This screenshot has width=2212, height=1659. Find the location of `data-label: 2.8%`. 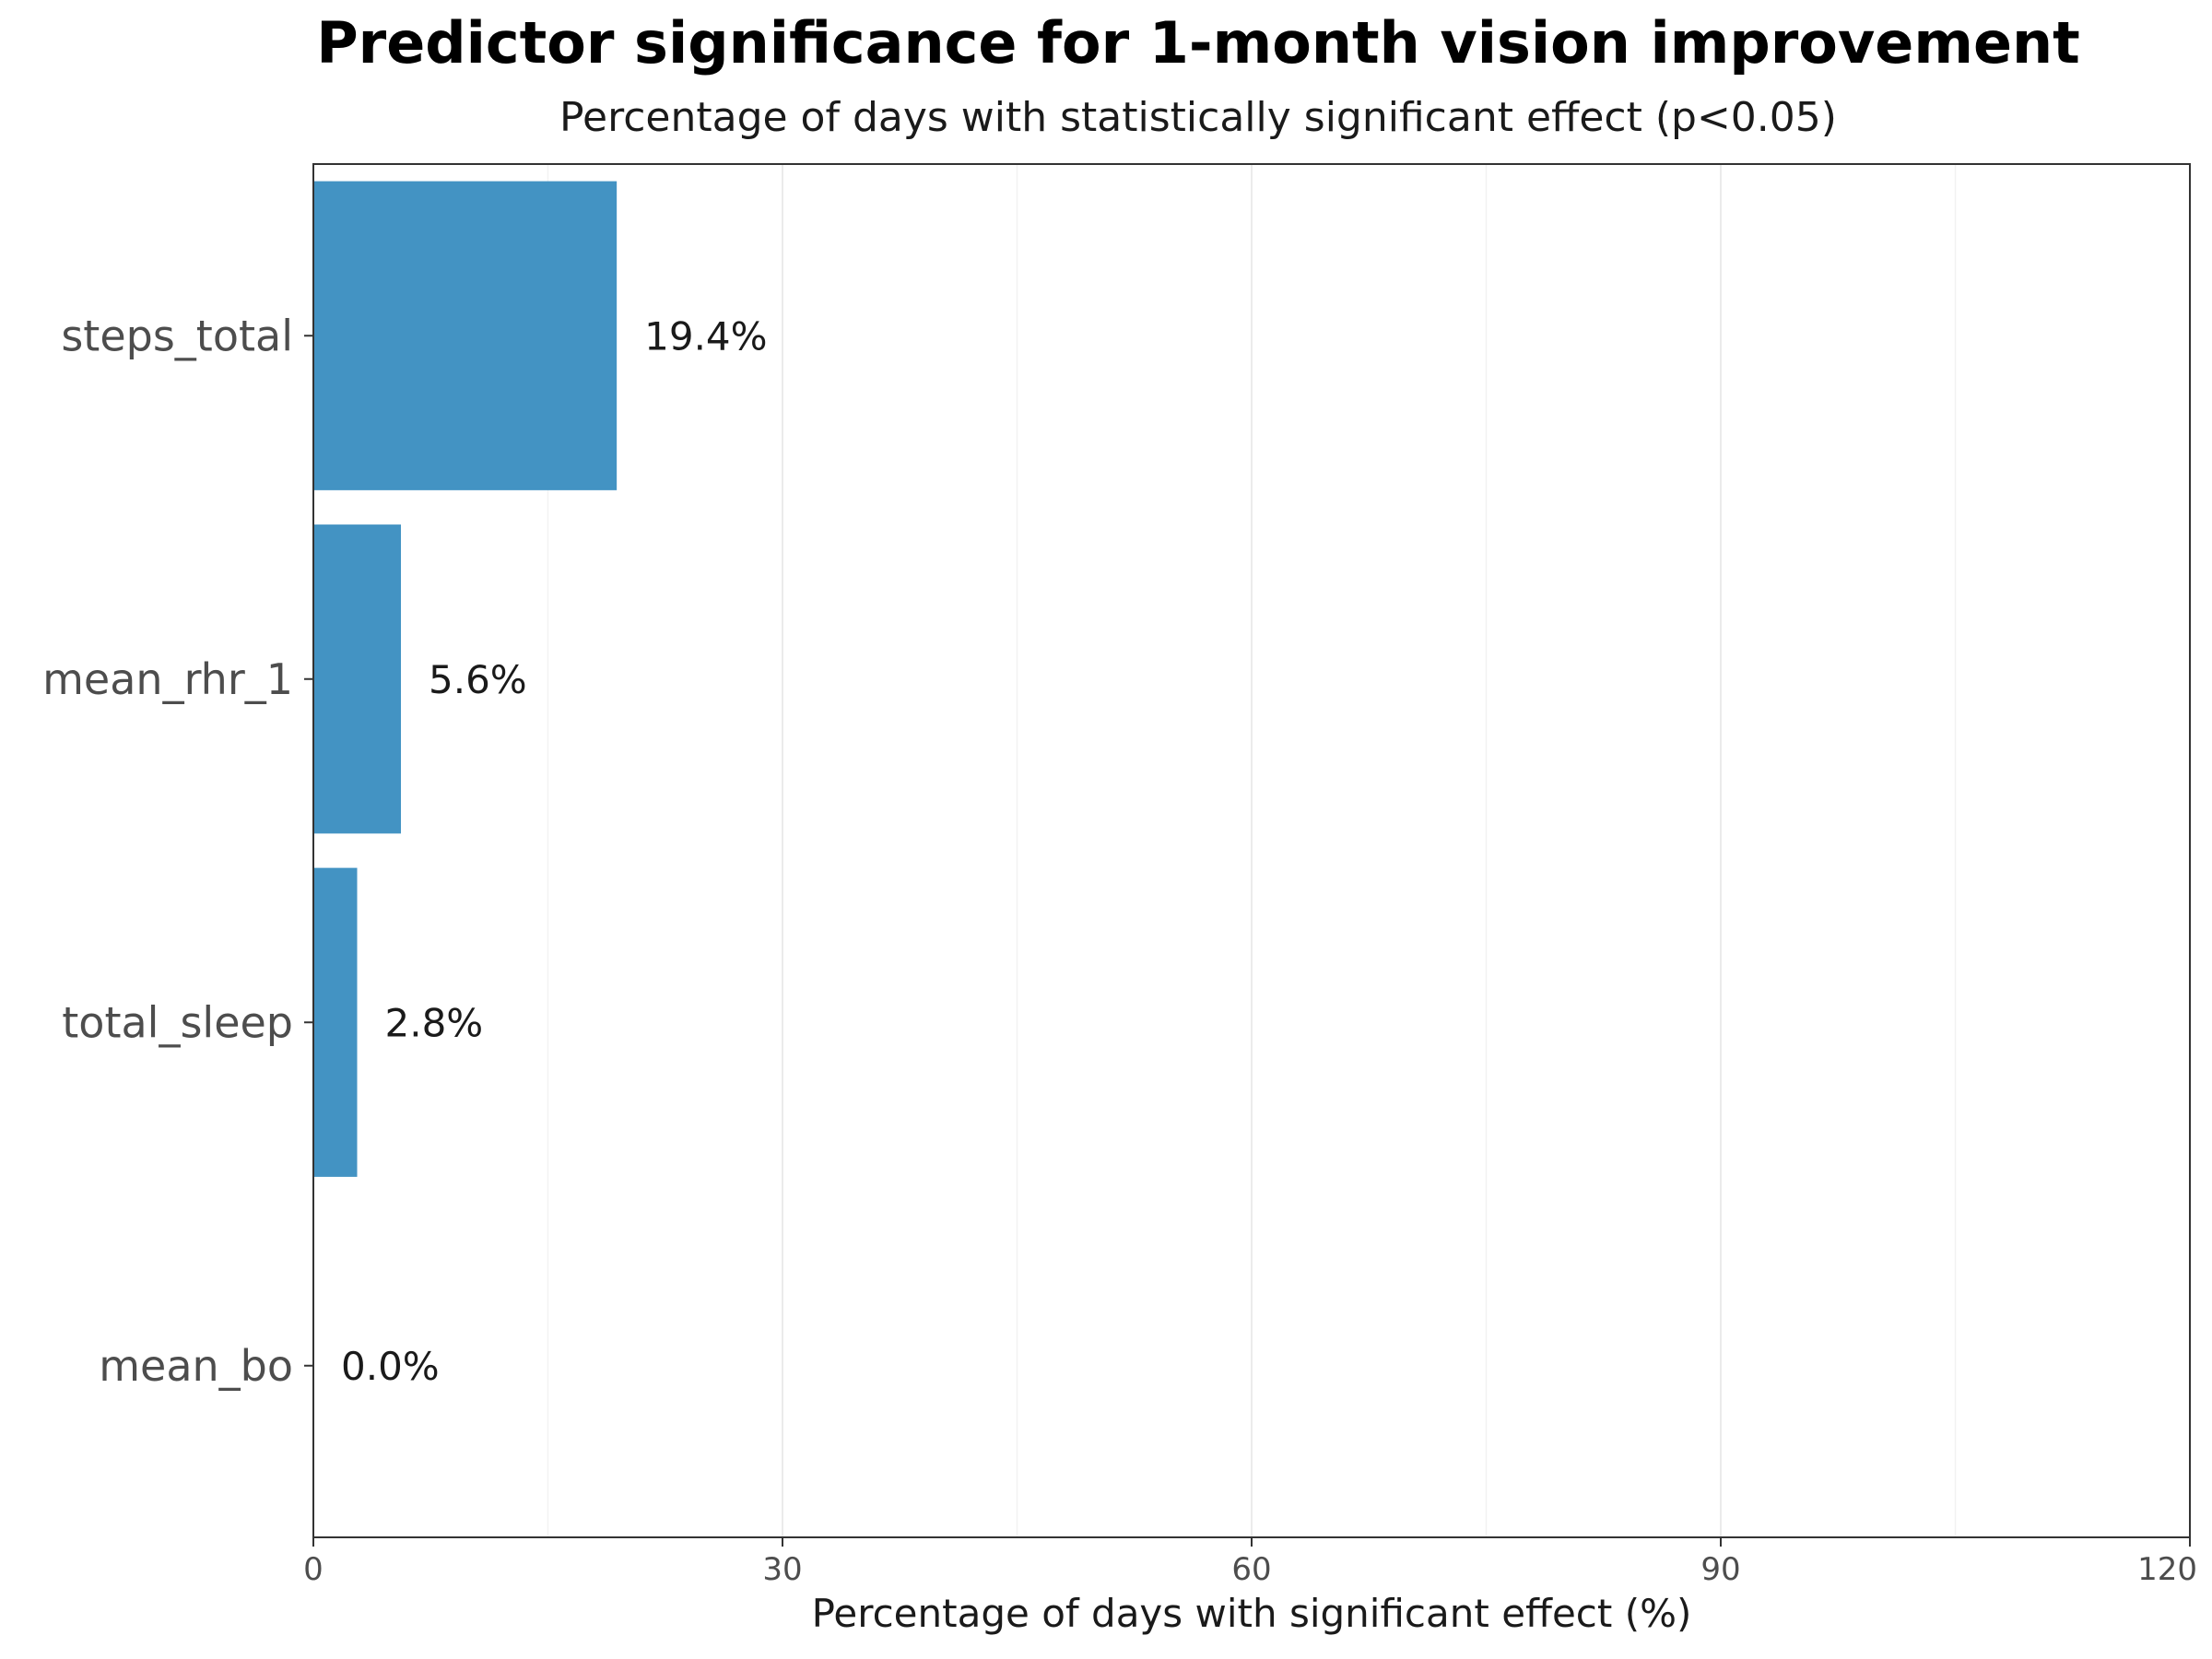

data-label: 2.8% is located at coordinates (434, 1022).